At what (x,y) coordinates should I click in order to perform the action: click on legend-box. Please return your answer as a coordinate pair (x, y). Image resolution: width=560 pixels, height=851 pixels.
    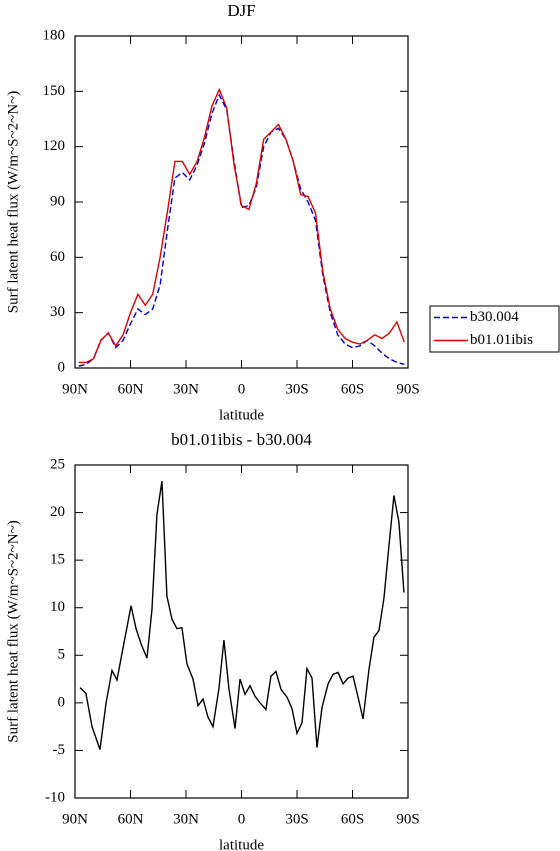
    Looking at the image, I should click on (494, 329).